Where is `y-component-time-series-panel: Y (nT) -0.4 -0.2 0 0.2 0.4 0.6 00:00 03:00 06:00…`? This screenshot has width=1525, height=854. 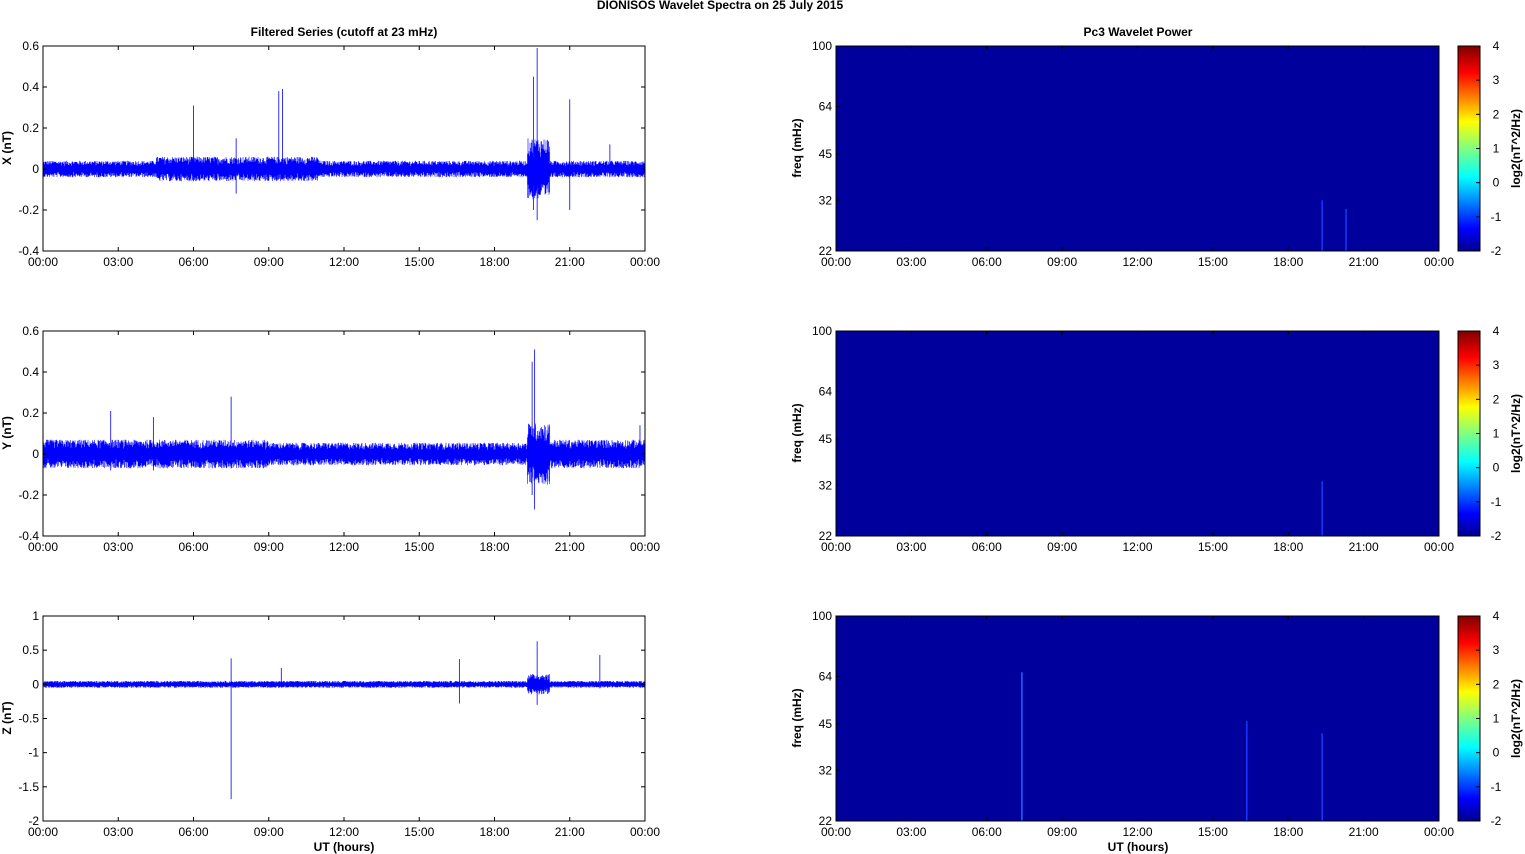 y-component-time-series-panel: Y (nT) -0.4 -0.2 0 0.2 0.4 0.6 00:00 03:00 06:00… is located at coordinates (330, 439).